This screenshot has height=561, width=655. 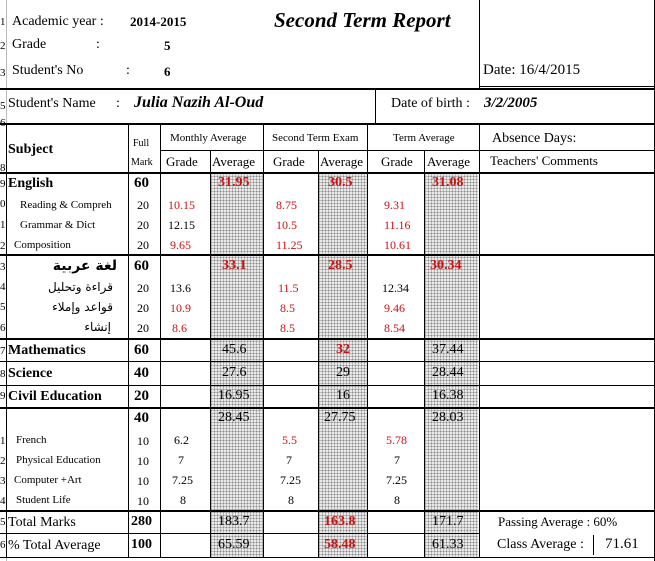 What do you see at coordinates (141, 266) in the screenshot?
I see `arabic-full: 60` at bounding box center [141, 266].